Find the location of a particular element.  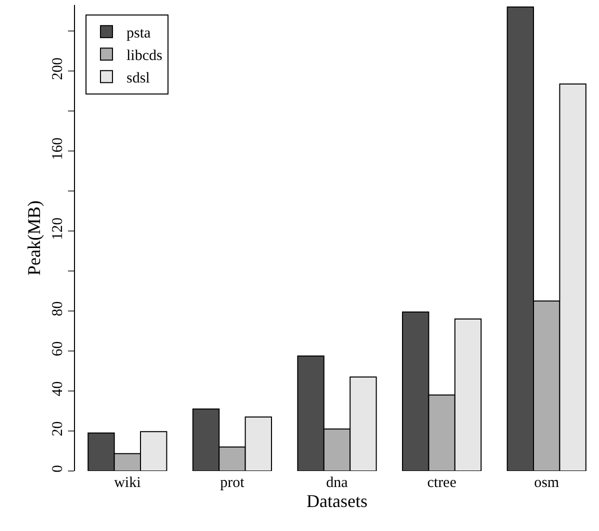

y-tick-label: 80 is located at coordinates (58, 308).